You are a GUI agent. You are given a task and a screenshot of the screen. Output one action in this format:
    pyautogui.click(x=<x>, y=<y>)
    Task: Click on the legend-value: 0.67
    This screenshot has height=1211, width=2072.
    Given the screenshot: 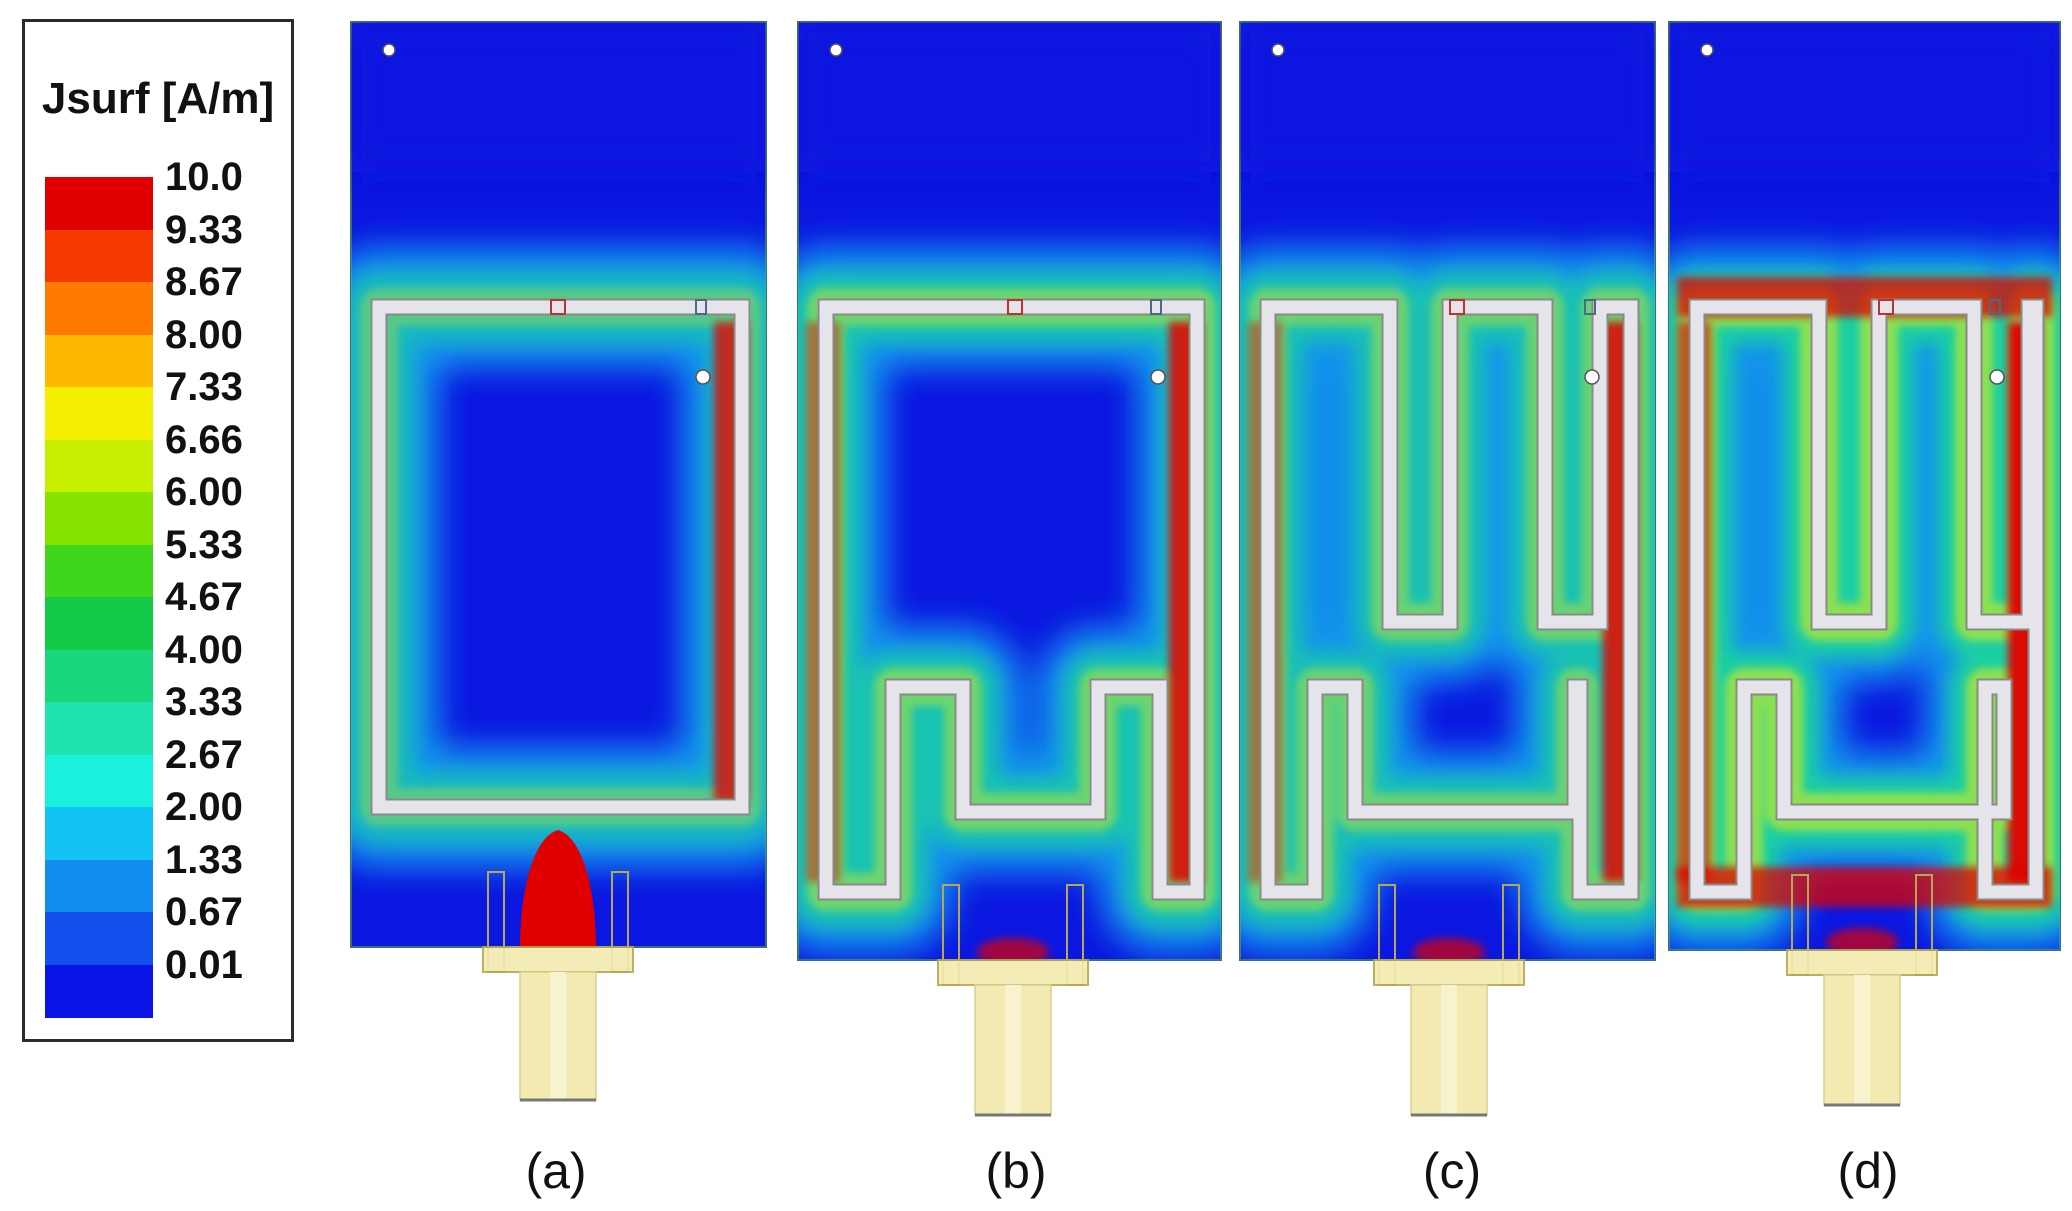 What is the action you would take?
    pyautogui.click(x=204, y=912)
    